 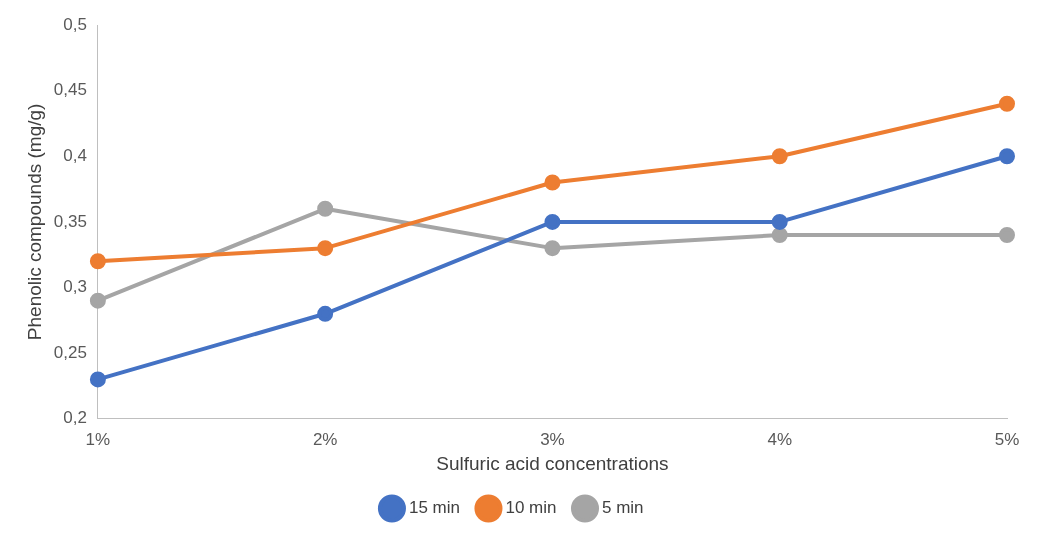 I want to click on y-tick-label: 0,4, so click(x=75, y=155).